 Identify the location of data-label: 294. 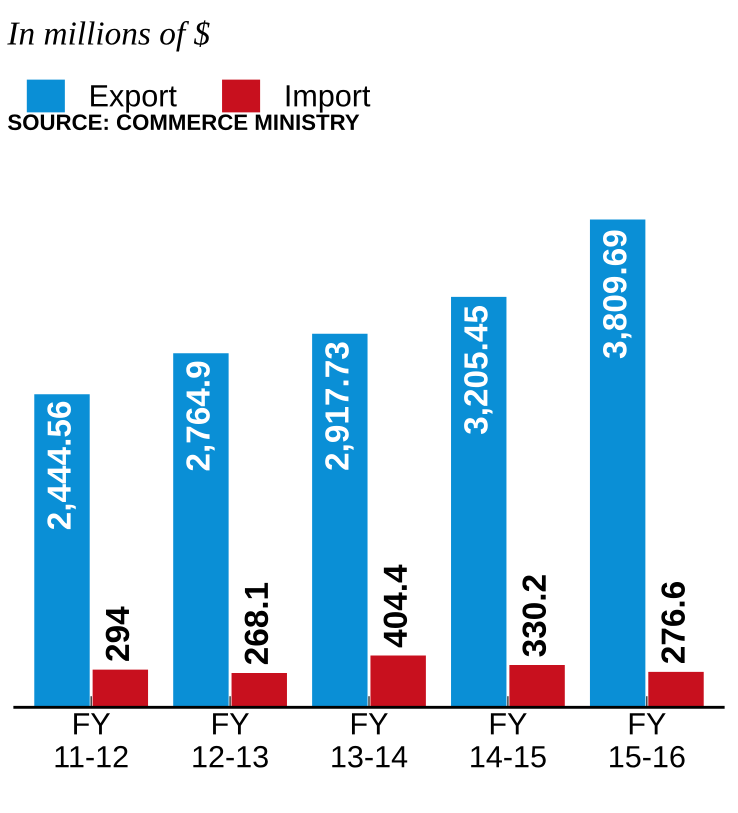
(118, 633).